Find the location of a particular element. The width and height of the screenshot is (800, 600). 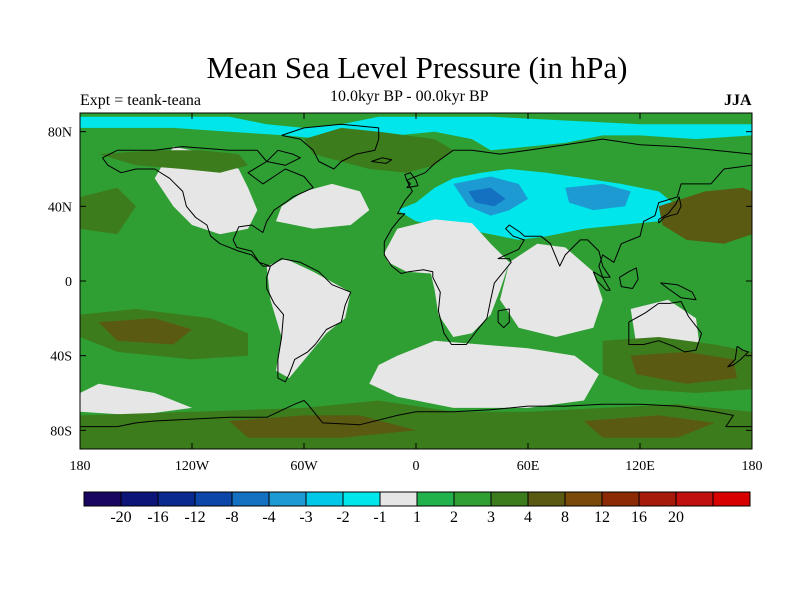

lat-tick-label: 40N is located at coordinates (60, 207).